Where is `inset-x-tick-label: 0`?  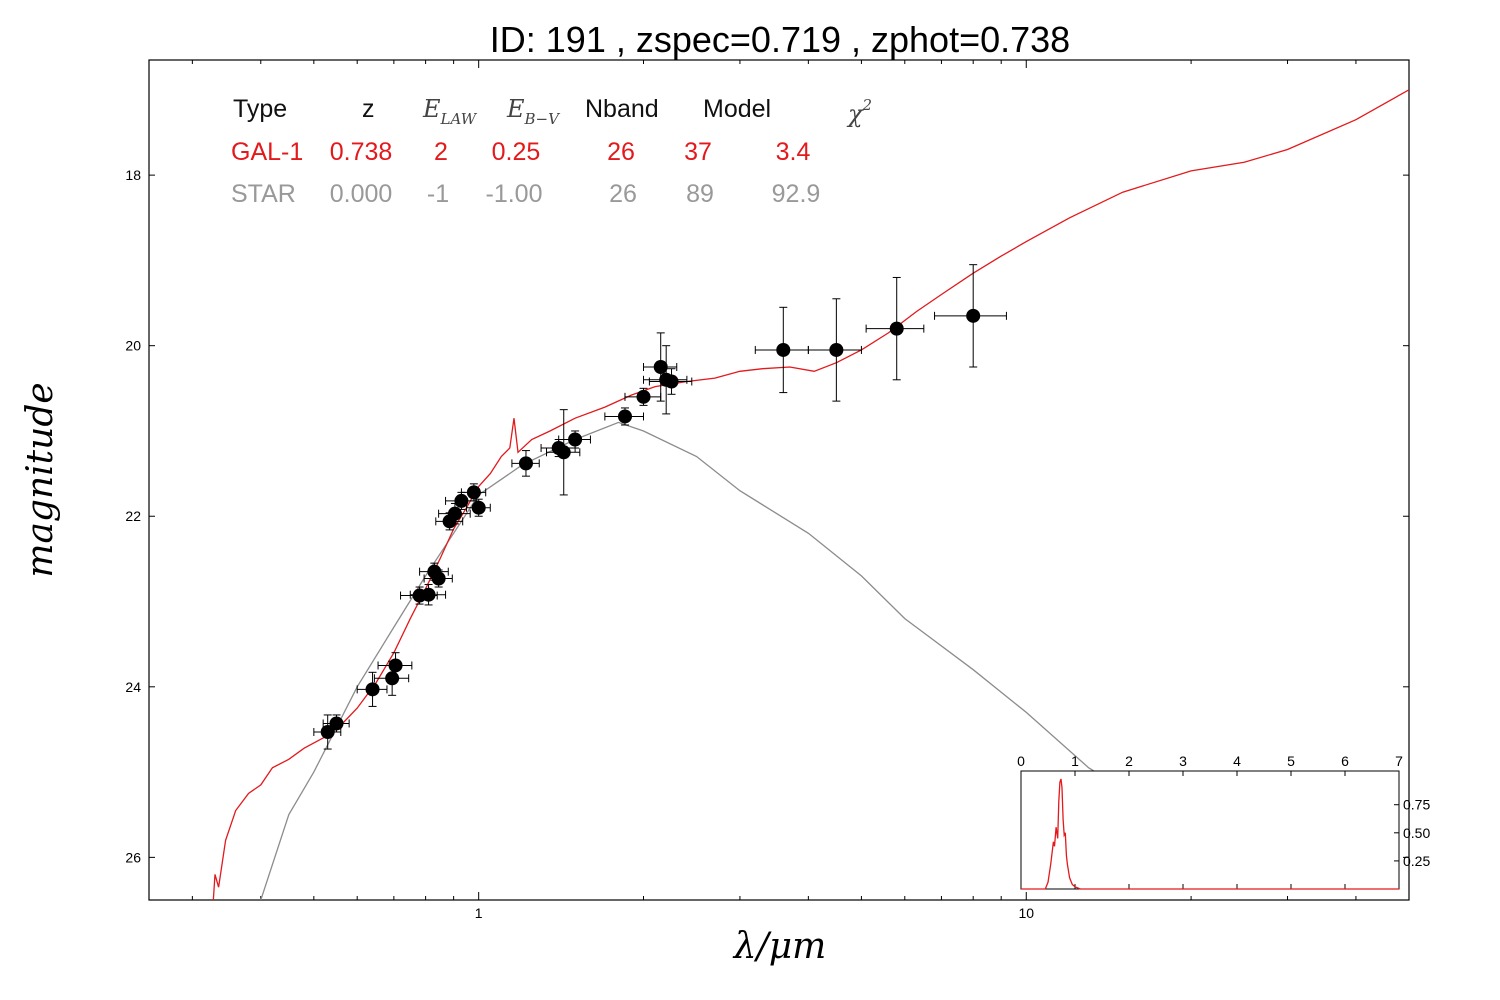
inset-x-tick-label: 0 is located at coordinates (1021, 761).